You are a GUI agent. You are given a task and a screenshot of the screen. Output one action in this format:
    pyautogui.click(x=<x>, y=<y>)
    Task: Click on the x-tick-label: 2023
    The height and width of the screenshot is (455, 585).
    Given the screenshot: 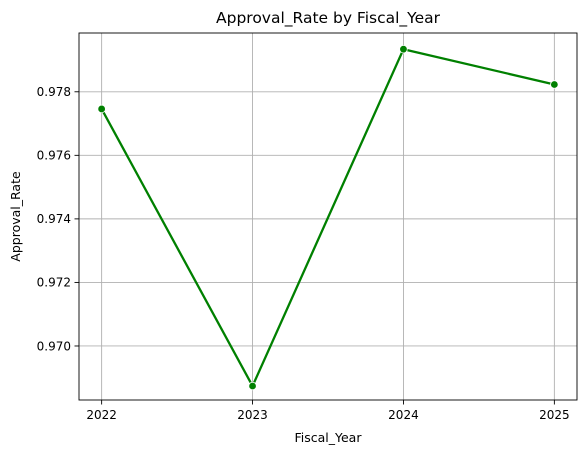 What is the action you would take?
    pyautogui.click(x=252, y=415)
    